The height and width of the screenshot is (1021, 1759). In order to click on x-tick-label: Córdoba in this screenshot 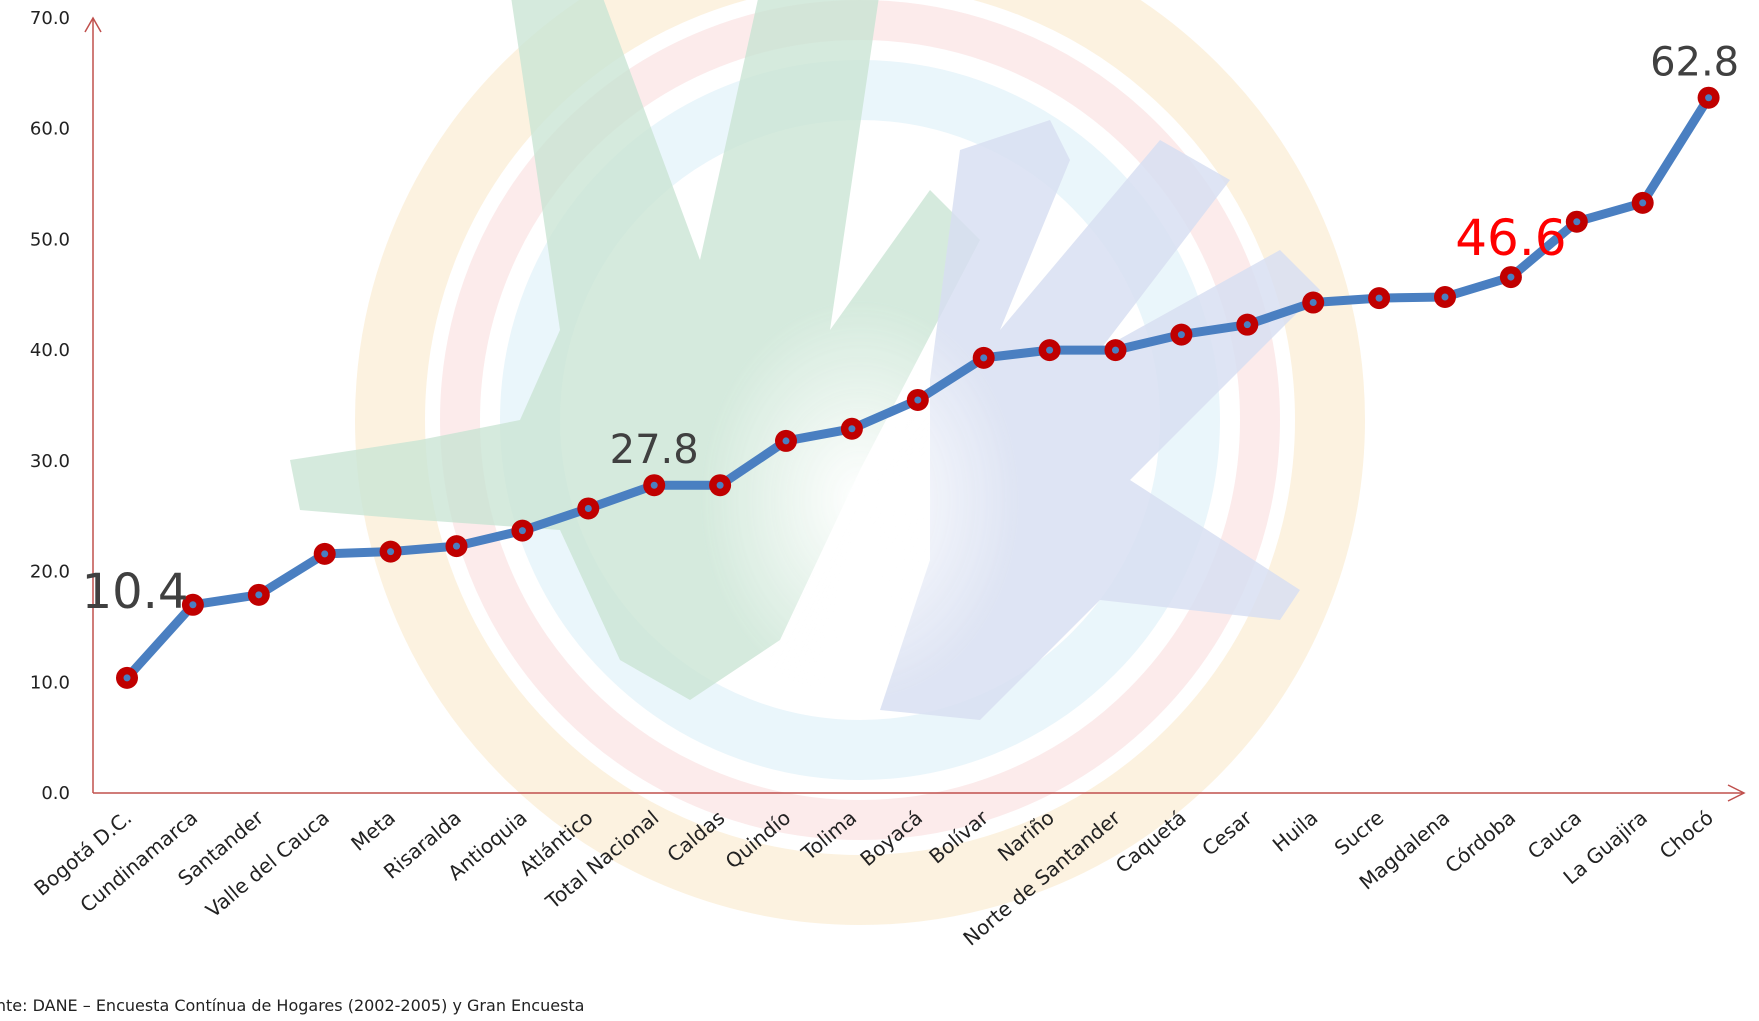, I will do `click(1480, 841)`.